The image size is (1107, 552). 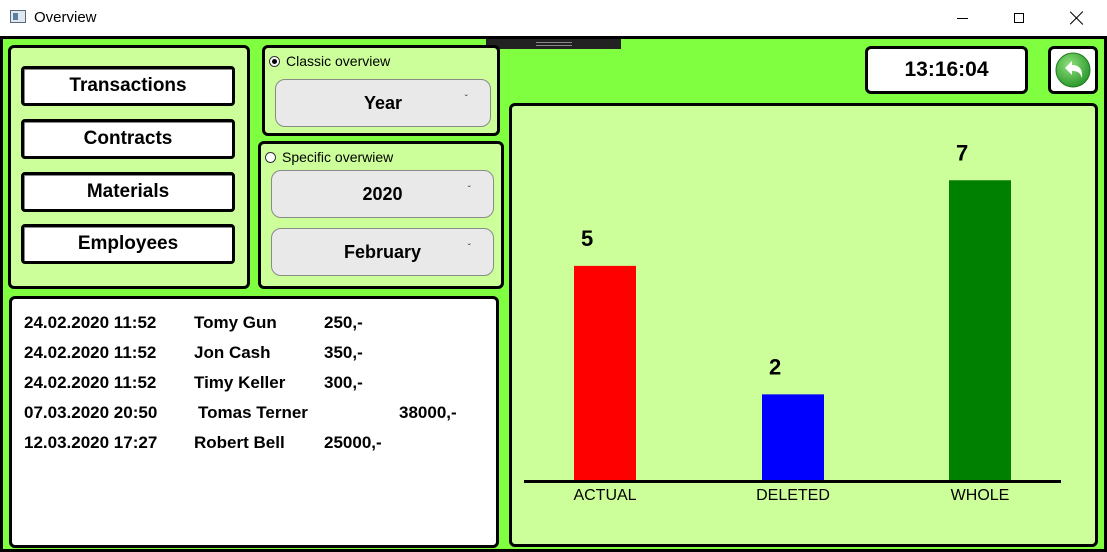 I want to click on month-select: February ˇ, so click(x=382, y=252).